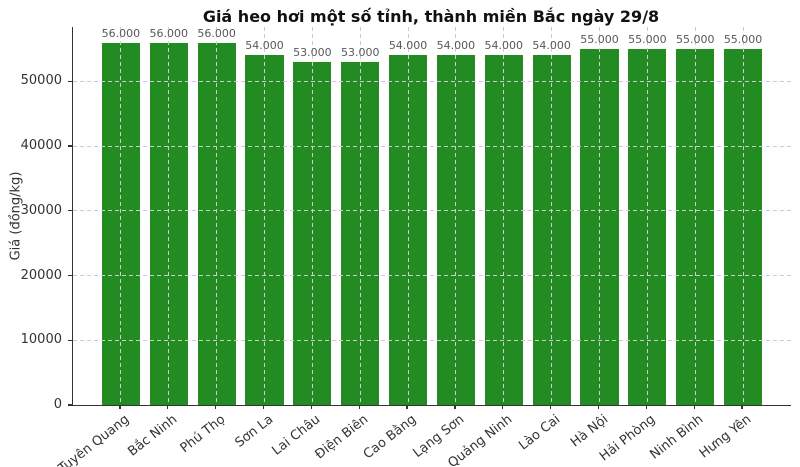 The height and width of the screenshot is (467, 800). I want to click on y-tick-label: 40000, so click(41, 146).